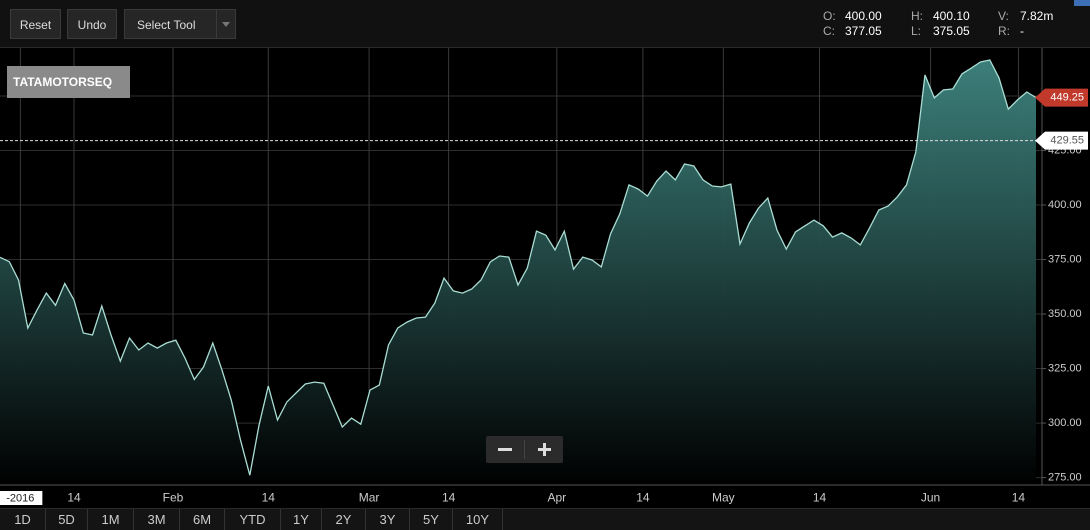  I want to click on current-date-box, so click(21, 498).